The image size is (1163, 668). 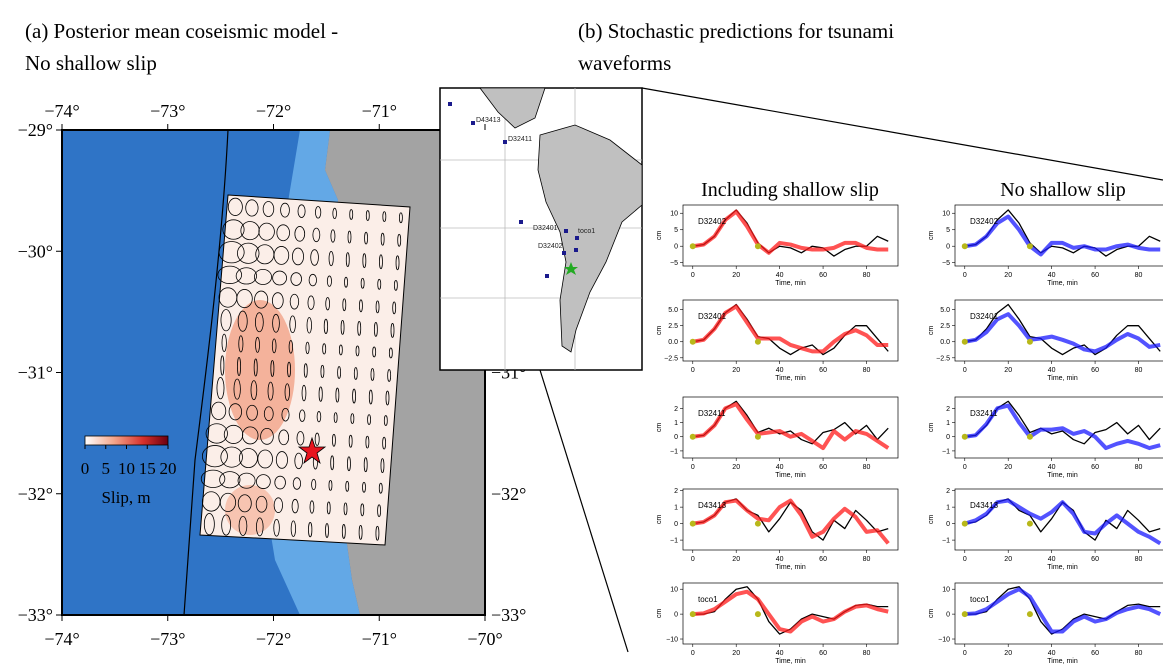 I want to click on subplot: 0 20 40 60 80 −1 0 1 2 Time, min cm D32411, so click(x=777, y=437).